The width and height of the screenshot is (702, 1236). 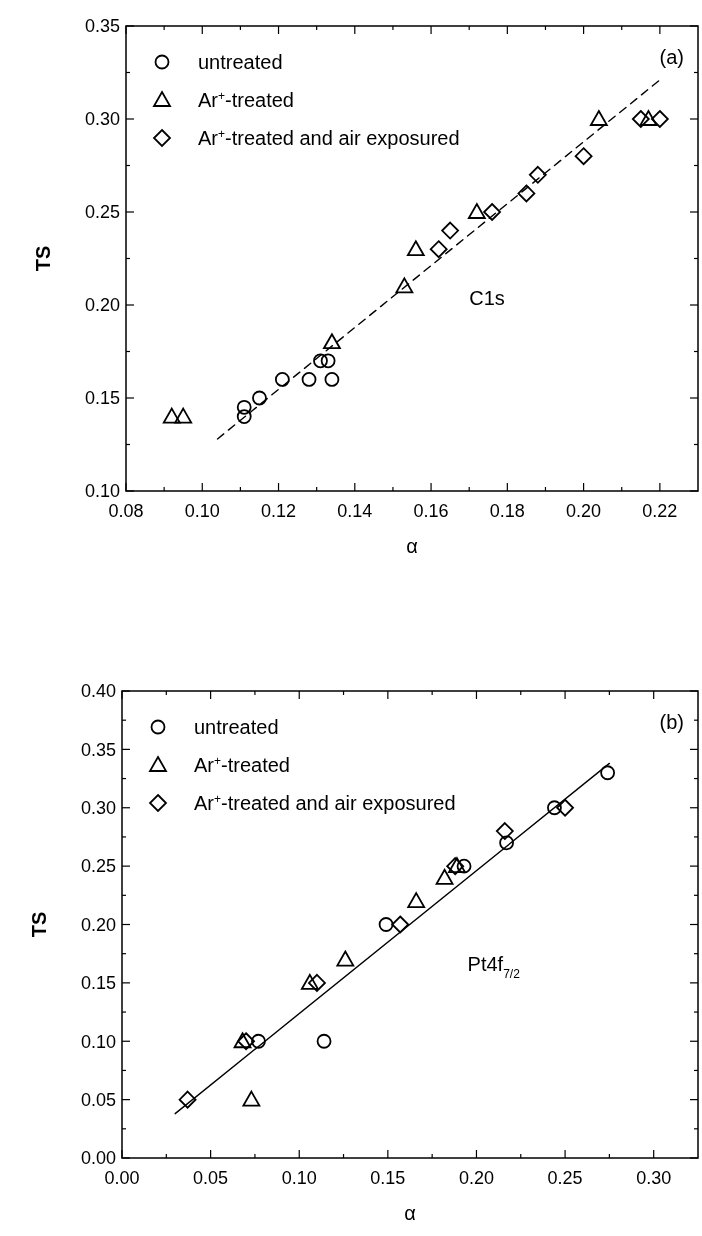 I want to click on x-tick-label: 0.00, so click(x=122, y=1178).